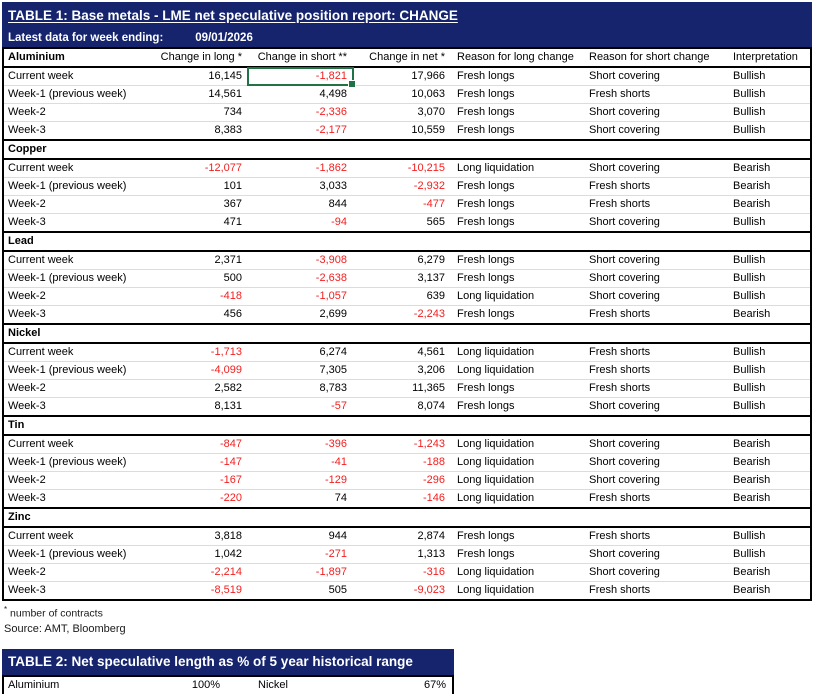 This screenshot has width=814, height=694. What do you see at coordinates (426, 168) in the screenshot?
I see `cell-net: -10,215` at bounding box center [426, 168].